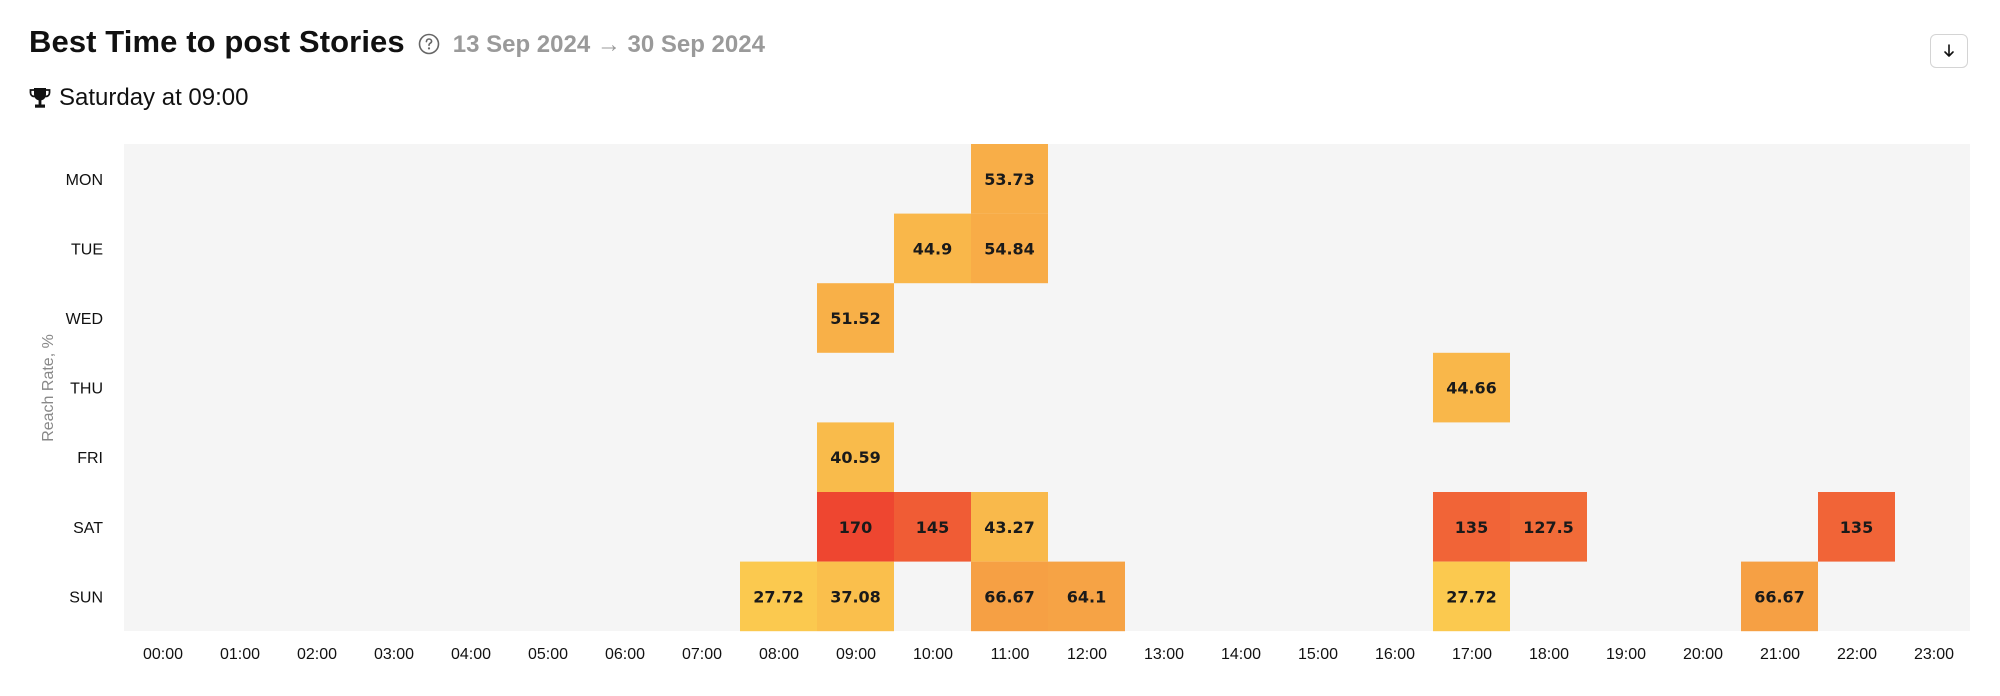 The image size is (2000, 696). I want to click on heatmap-cell-label: 127.5, so click(1548, 527).